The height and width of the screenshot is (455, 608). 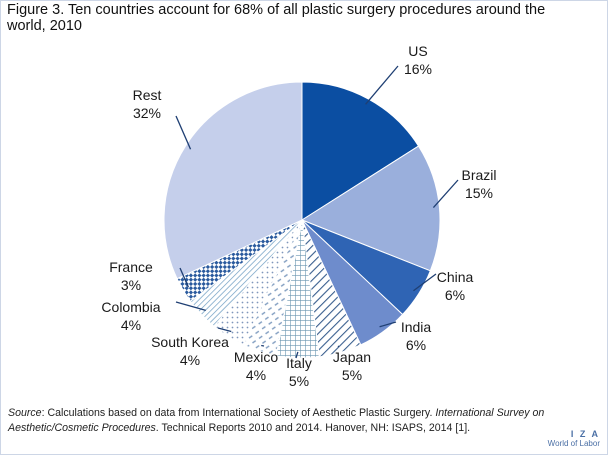 I want to click on slice-value-brazil: 15%, so click(x=479, y=193).